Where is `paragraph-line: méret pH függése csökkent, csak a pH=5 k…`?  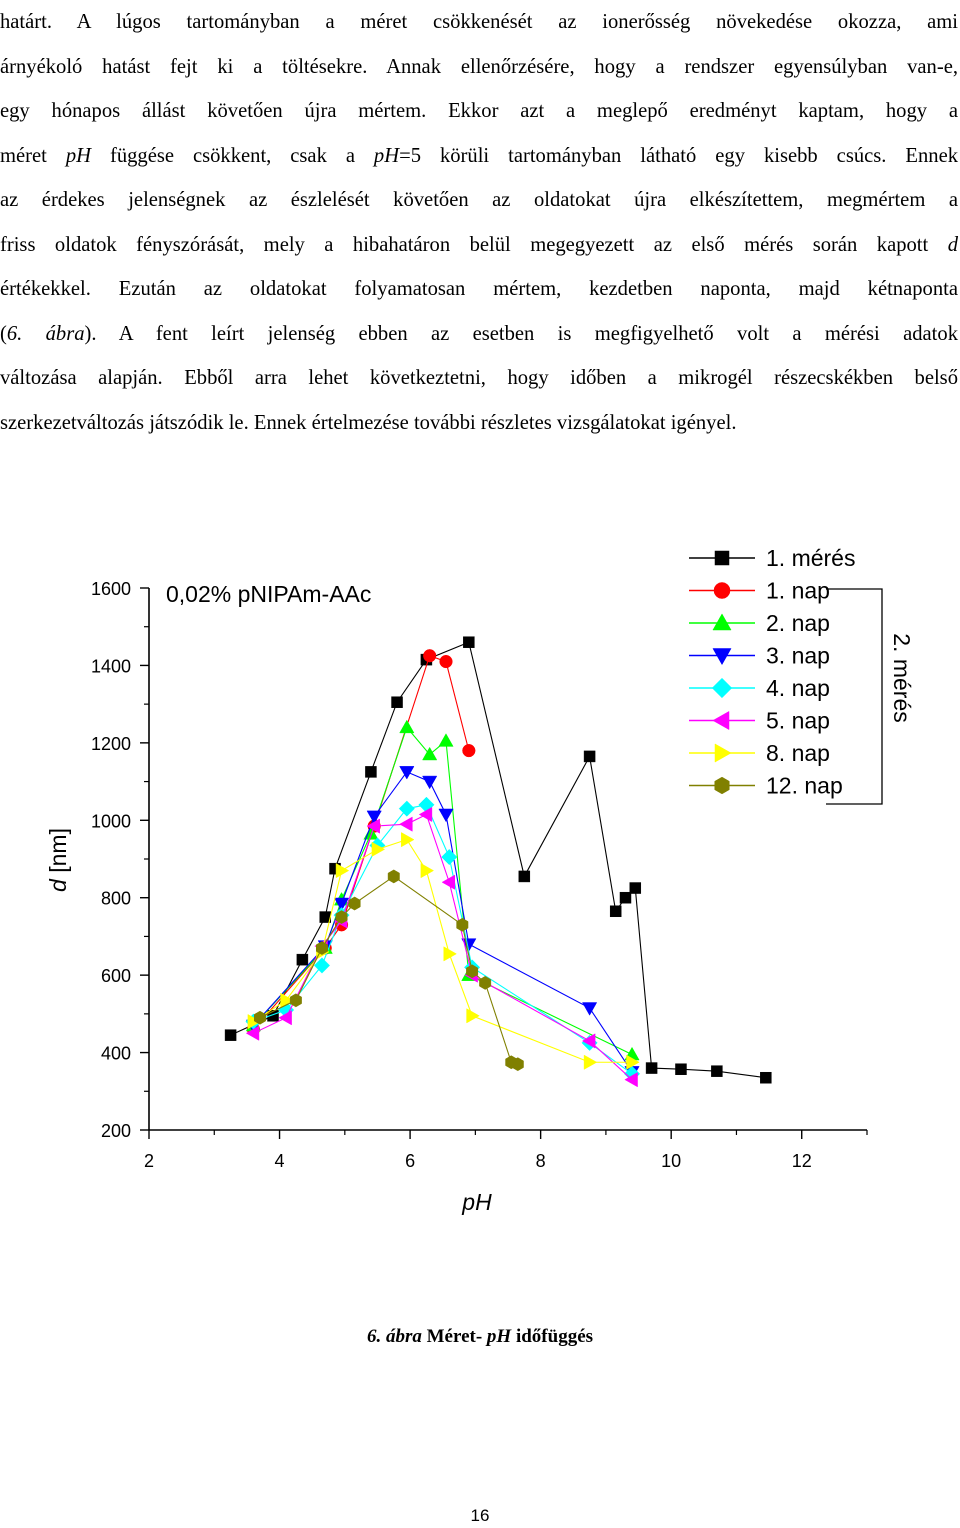 paragraph-line: méret pH függése csökkent, csak a pH=5 k… is located at coordinates (479, 156).